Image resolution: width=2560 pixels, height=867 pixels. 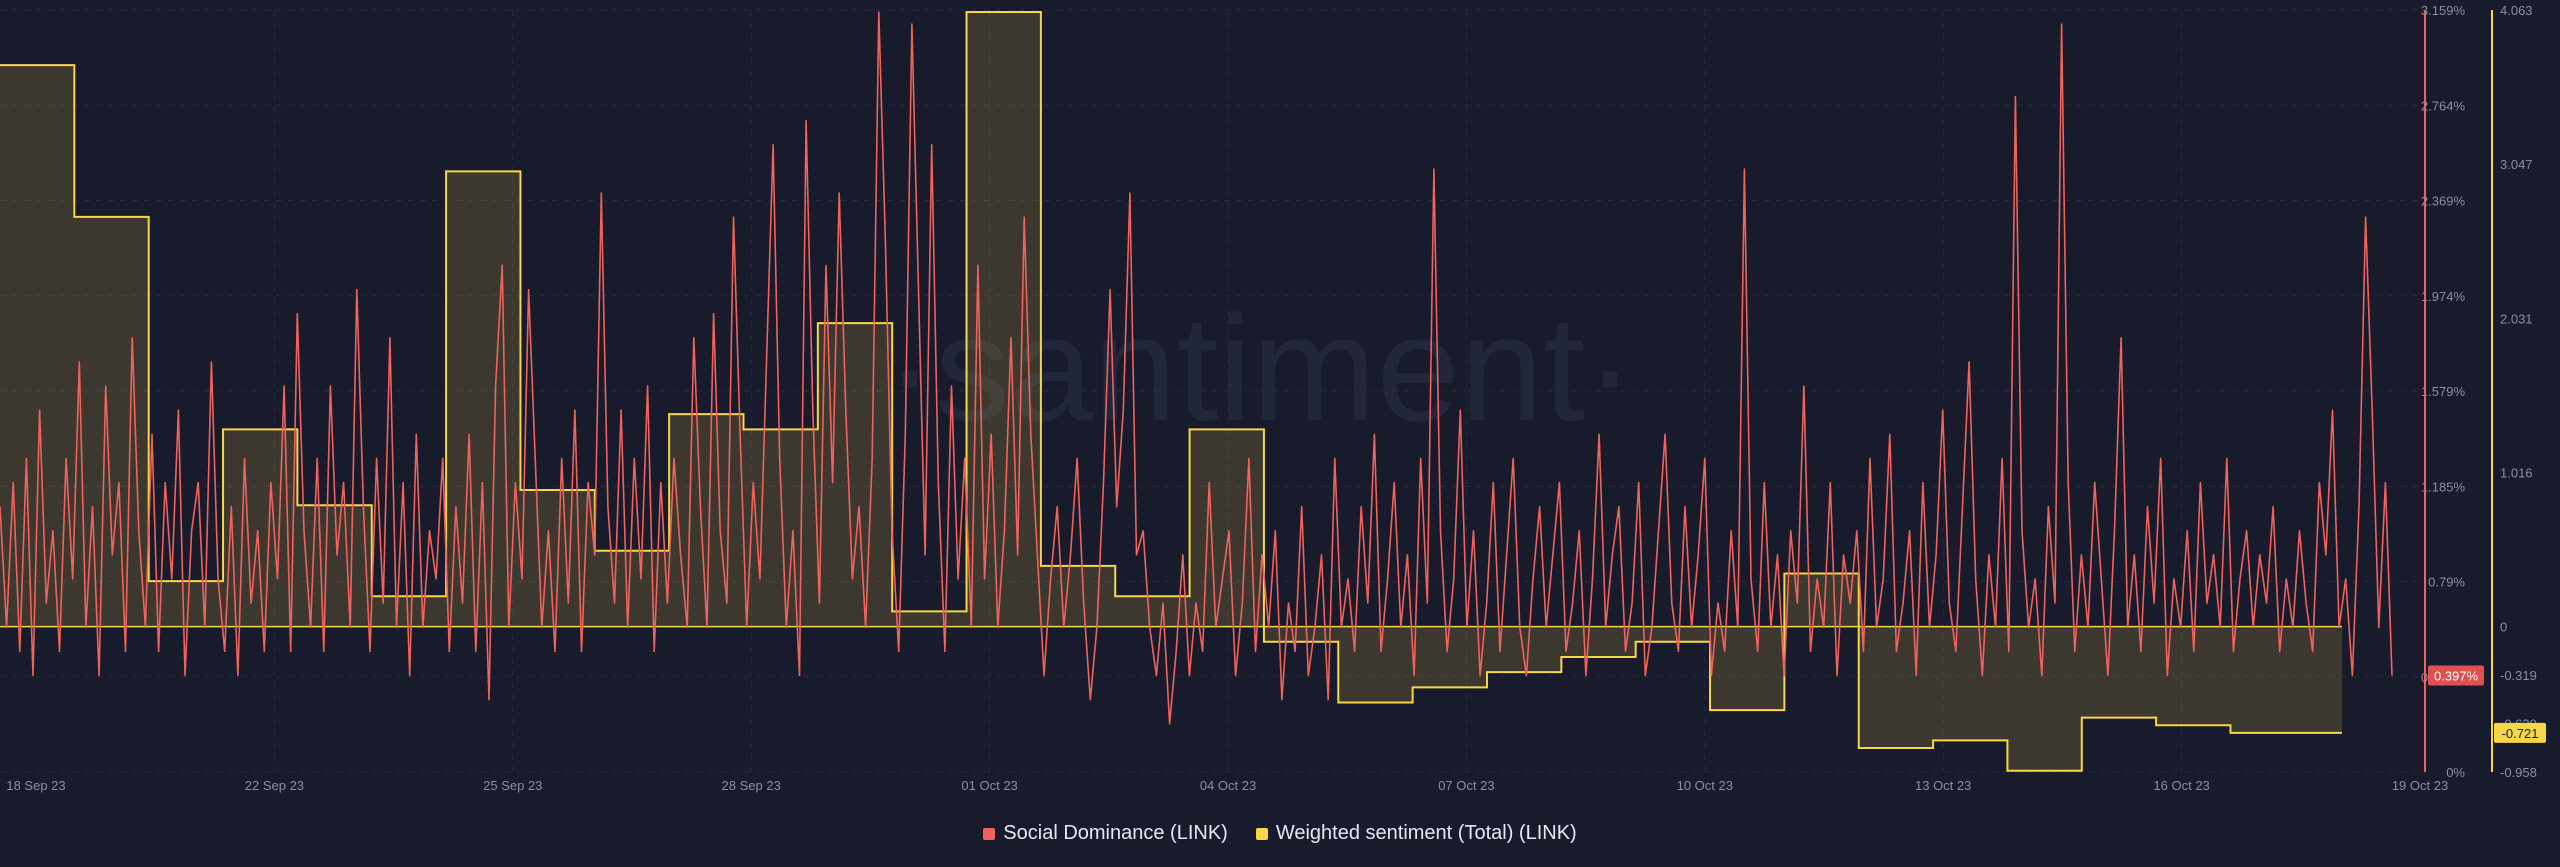 What do you see at coordinates (1228, 785) in the screenshot?
I see `x-tick-label: 04 Oct 23` at bounding box center [1228, 785].